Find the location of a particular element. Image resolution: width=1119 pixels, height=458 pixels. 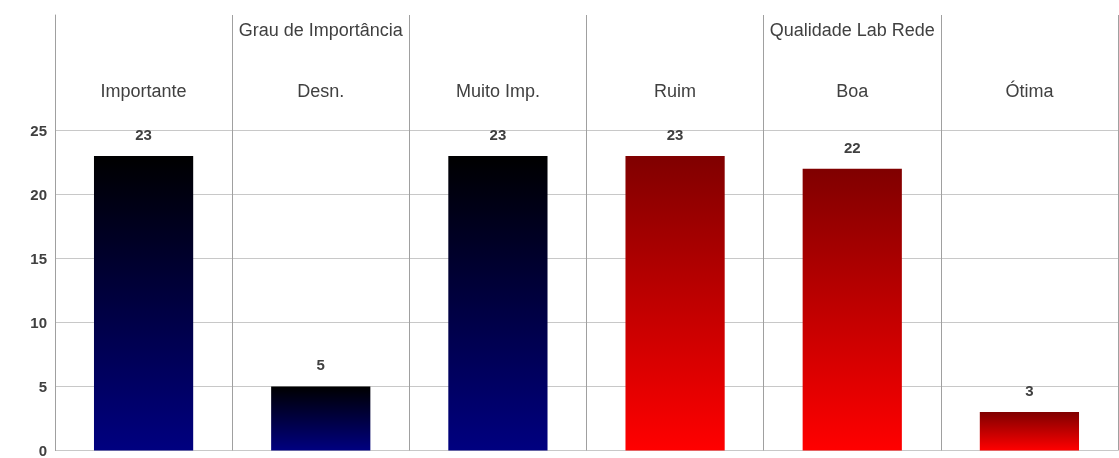

x-tick-label: Ruim is located at coordinates (675, 91).